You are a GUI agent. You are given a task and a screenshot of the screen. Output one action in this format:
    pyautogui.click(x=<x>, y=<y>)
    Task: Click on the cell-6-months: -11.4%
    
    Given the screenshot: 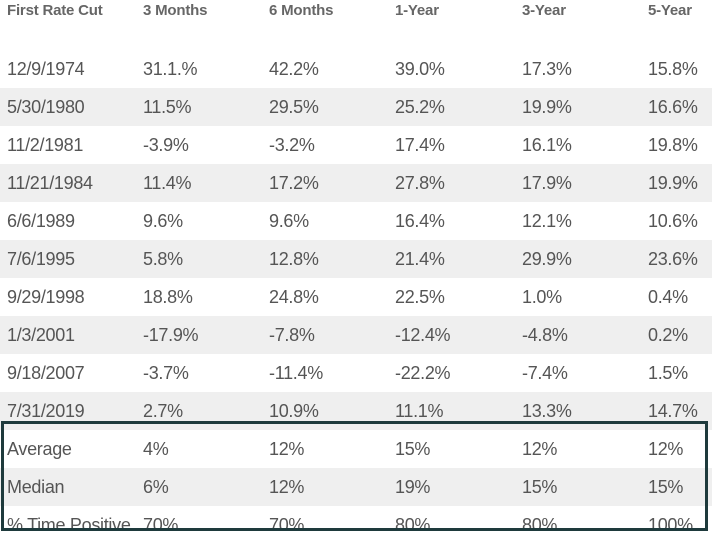 What is the action you would take?
    pyautogui.click(x=296, y=372)
    